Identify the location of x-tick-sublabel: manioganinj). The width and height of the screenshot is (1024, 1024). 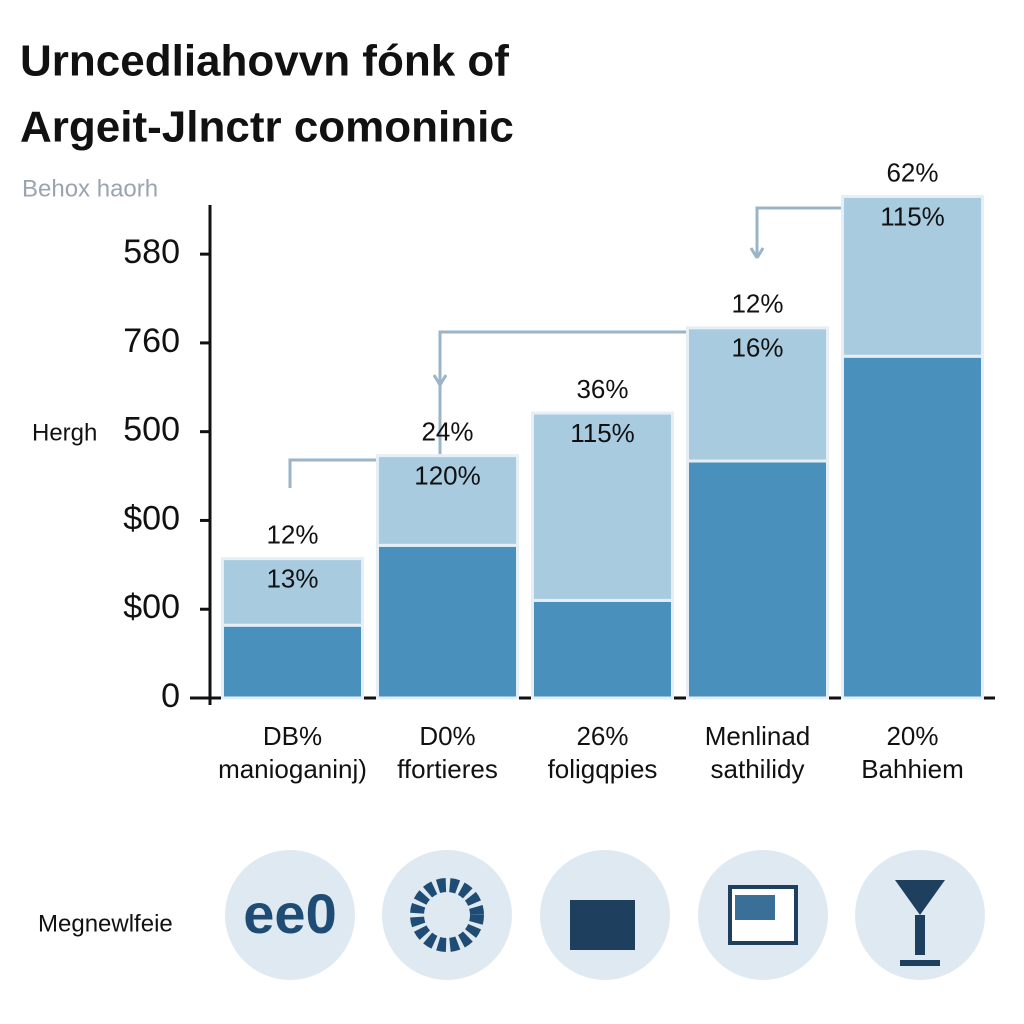
(292, 769).